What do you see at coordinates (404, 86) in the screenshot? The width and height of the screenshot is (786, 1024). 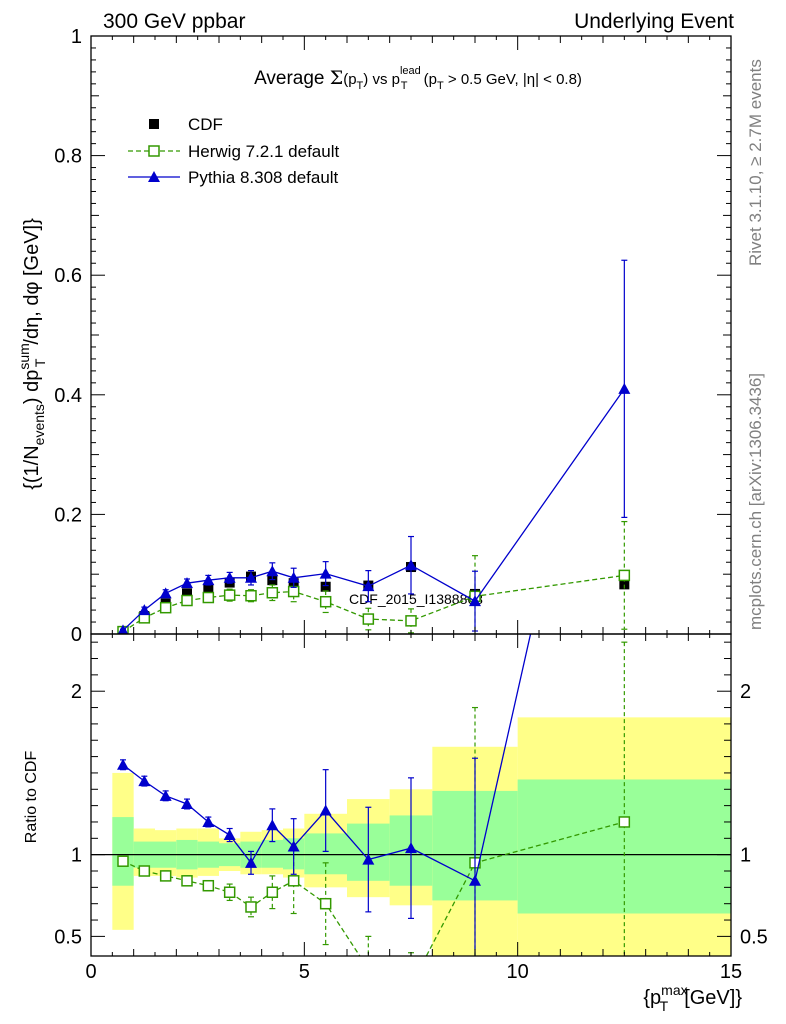 I see `title-lead-sub: T` at bounding box center [404, 86].